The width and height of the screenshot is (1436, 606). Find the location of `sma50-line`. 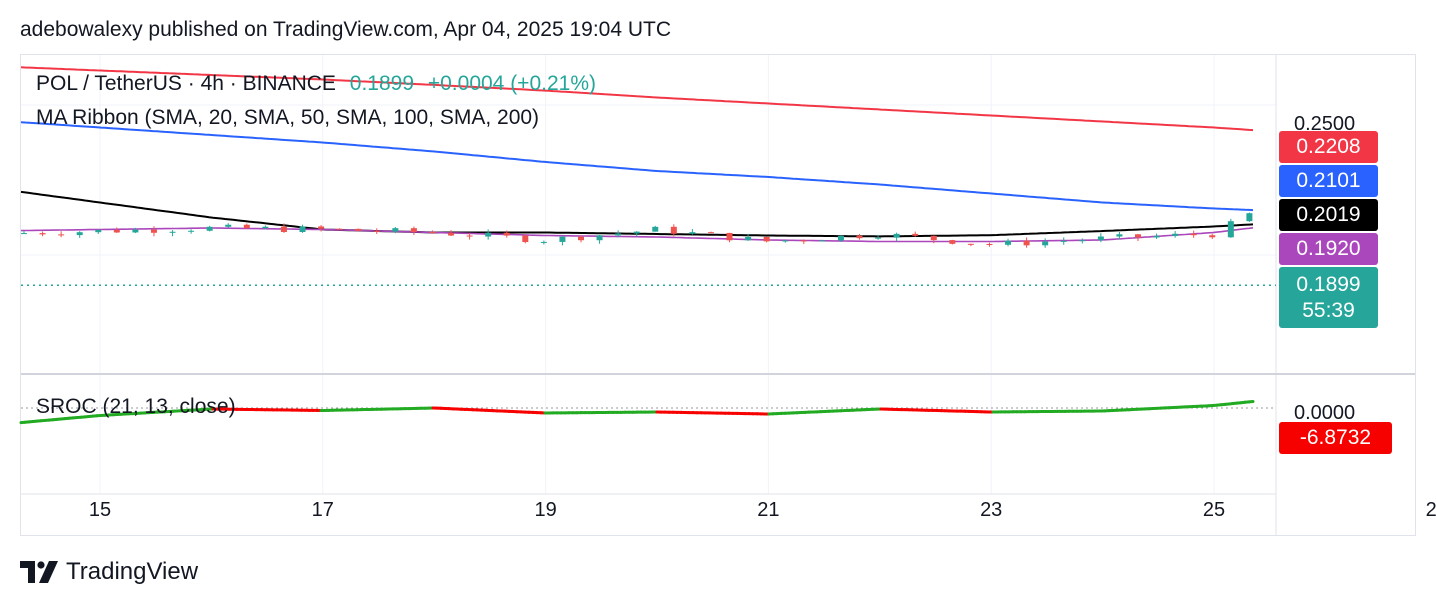

sma50-line is located at coordinates (637, 214).